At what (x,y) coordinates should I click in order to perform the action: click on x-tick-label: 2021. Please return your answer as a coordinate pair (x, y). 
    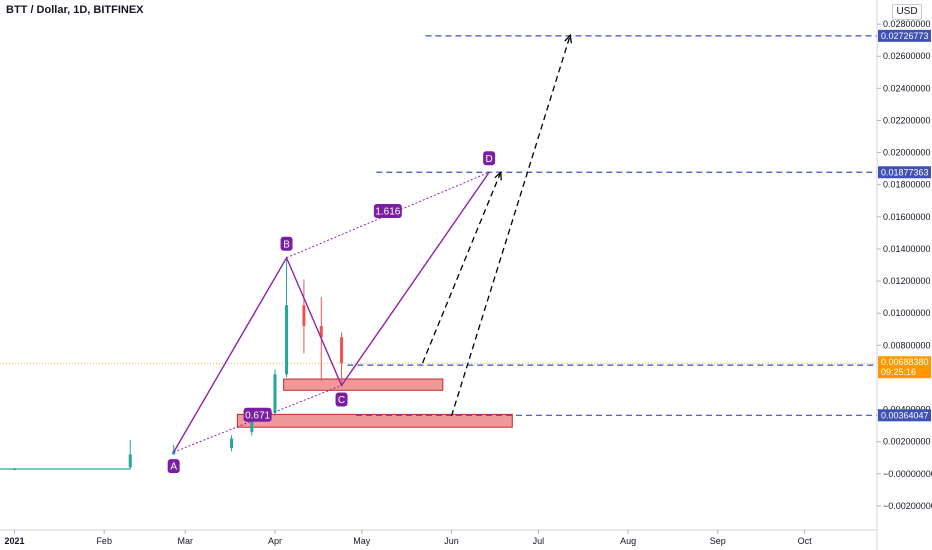
    Looking at the image, I should click on (14, 541).